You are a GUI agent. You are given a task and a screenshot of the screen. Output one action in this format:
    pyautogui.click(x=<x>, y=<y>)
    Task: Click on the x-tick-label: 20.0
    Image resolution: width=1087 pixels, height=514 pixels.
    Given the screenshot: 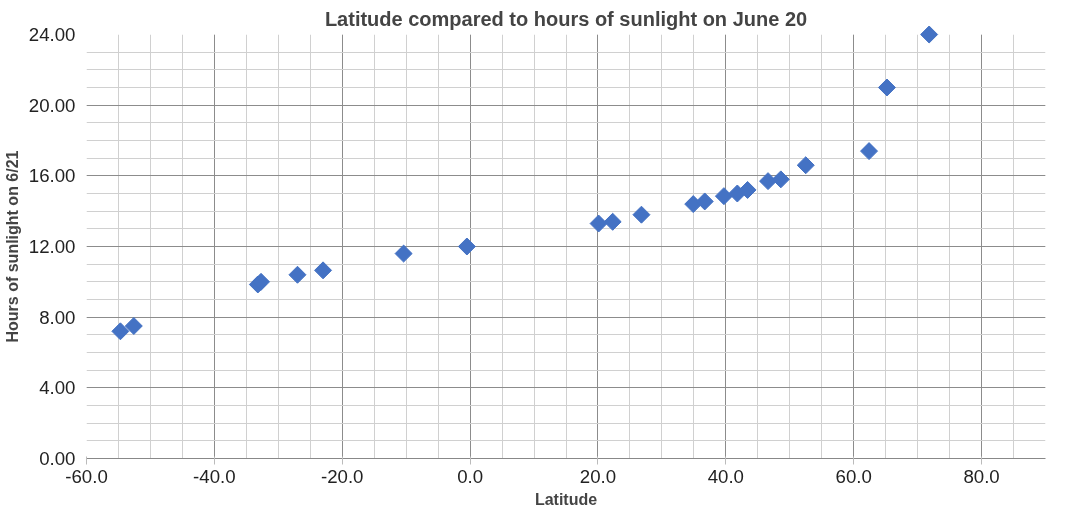 What is the action you would take?
    pyautogui.click(x=598, y=476)
    